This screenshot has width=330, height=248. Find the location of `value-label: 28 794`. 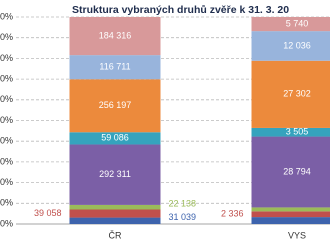

value-label: 28 794 is located at coordinates (297, 171).